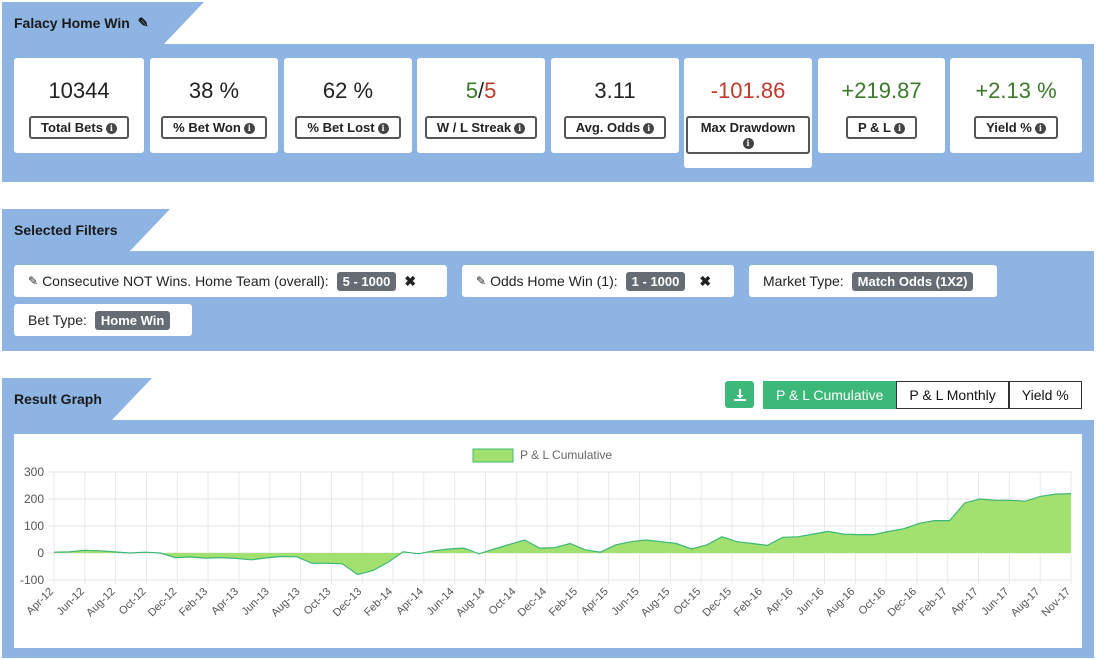 Image resolution: width=1096 pixels, height=659 pixels. What do you see at coordinates (533, 603) in the screenshot?
I see `x-tick-label: Dec-14` at bounding box center [533, 603].